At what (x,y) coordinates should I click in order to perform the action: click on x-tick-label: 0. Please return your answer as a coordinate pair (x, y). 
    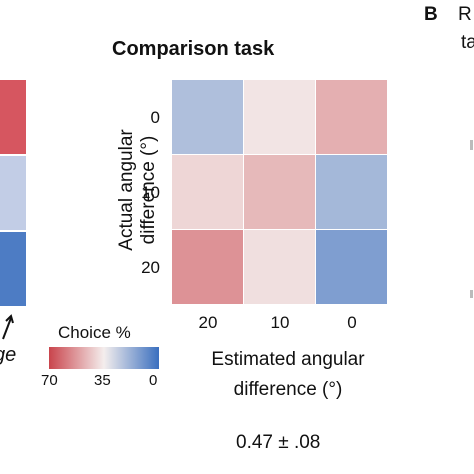
    Looking at the image, I should click on (352, 322).